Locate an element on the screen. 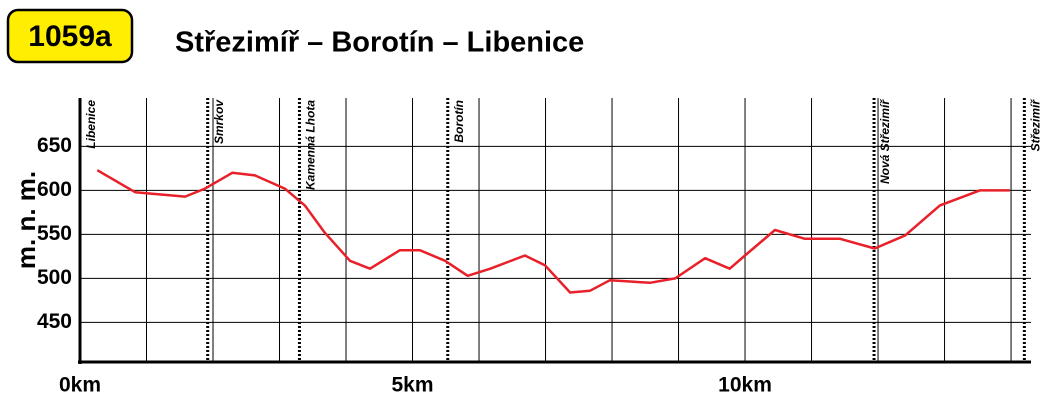  badge: 1059a is located at coordinates (70, 36).